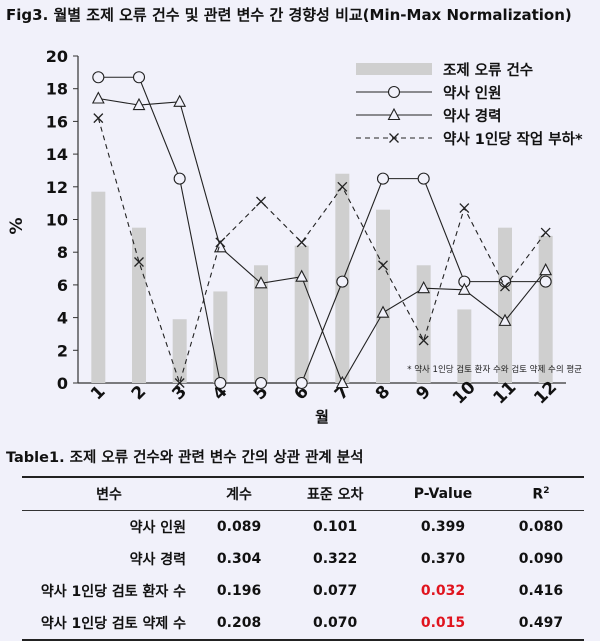  I want to click on legend-label: 약사 경력, so click(472, 116).